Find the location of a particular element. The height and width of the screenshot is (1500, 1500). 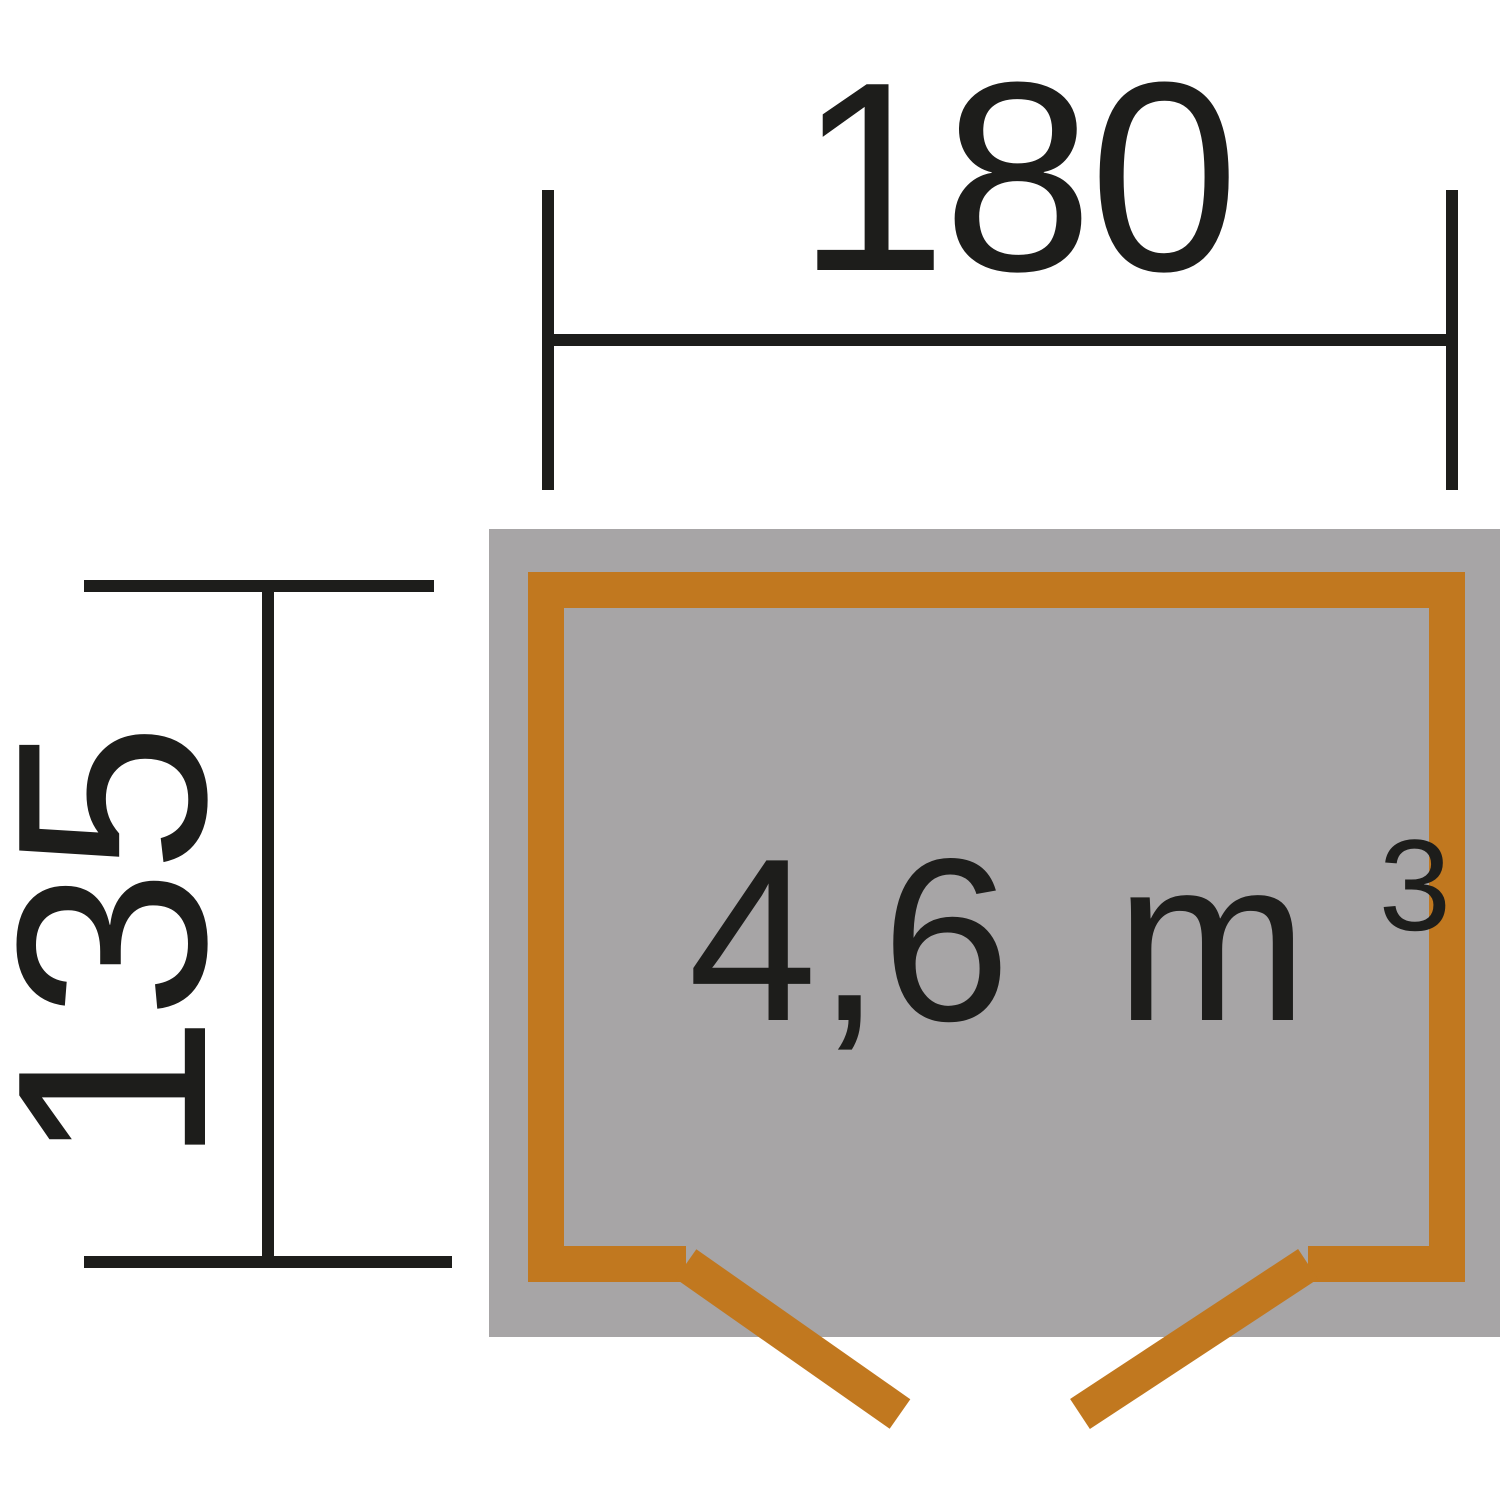

depth-dimension is located at coordinates (268, 924).